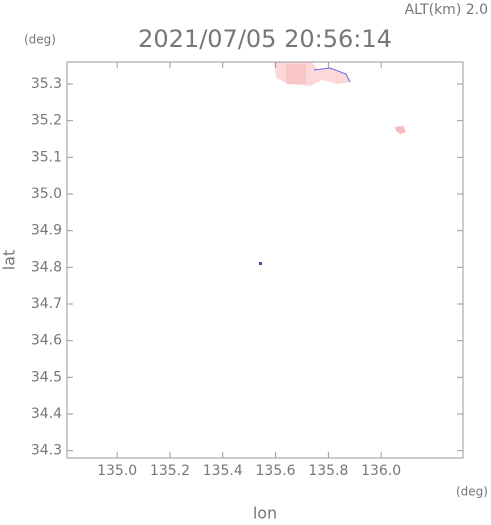 The height and width of the screenshot is (525, 491). I want to click on x-axis-label: lon, so click(265, 513).